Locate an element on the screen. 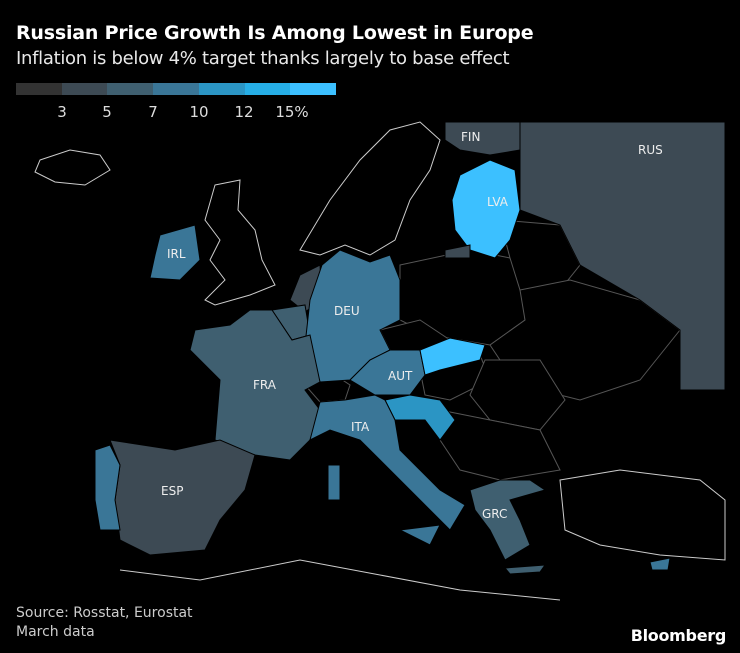 Image resolution: width=740 pixels, height=653 pixels. north-africa-outline is located at coordinates (340, 580).